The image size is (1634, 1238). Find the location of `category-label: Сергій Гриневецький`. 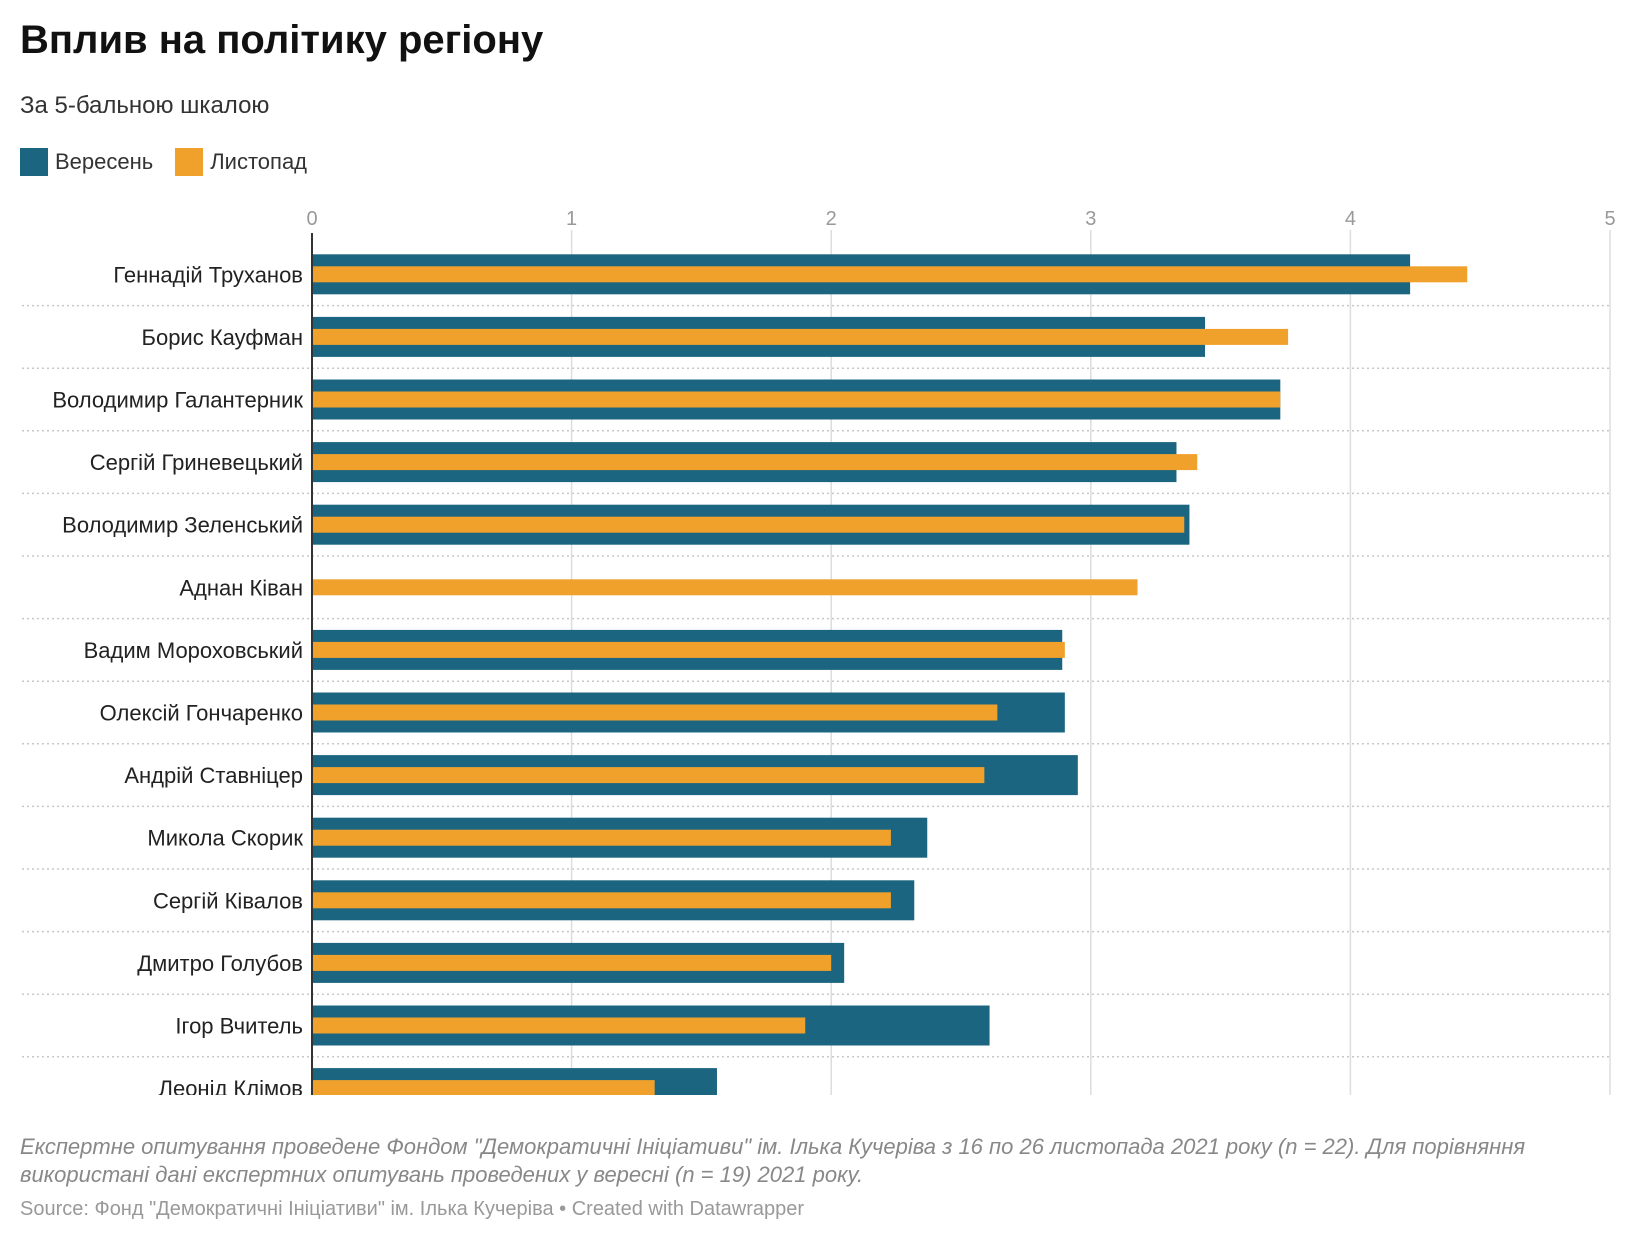

category-label: Сергій Гриневецький is located at coordinates (196, 462).